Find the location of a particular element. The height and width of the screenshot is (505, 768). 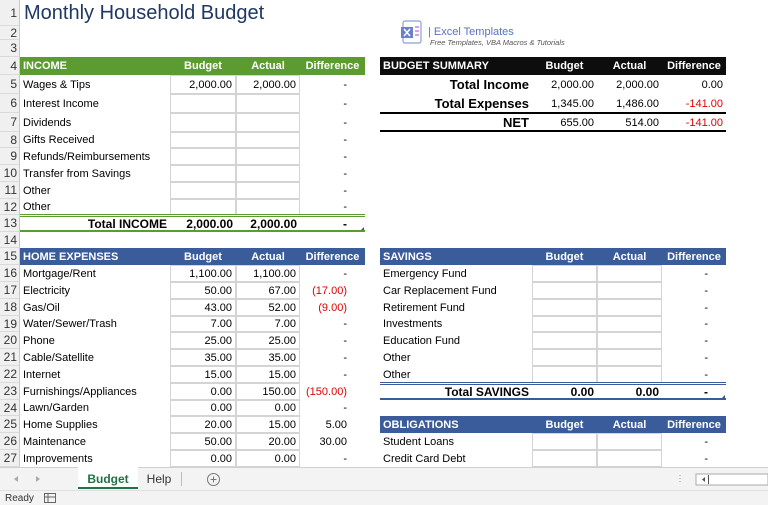

row-header: 16 is located at coordinates (10, 273).